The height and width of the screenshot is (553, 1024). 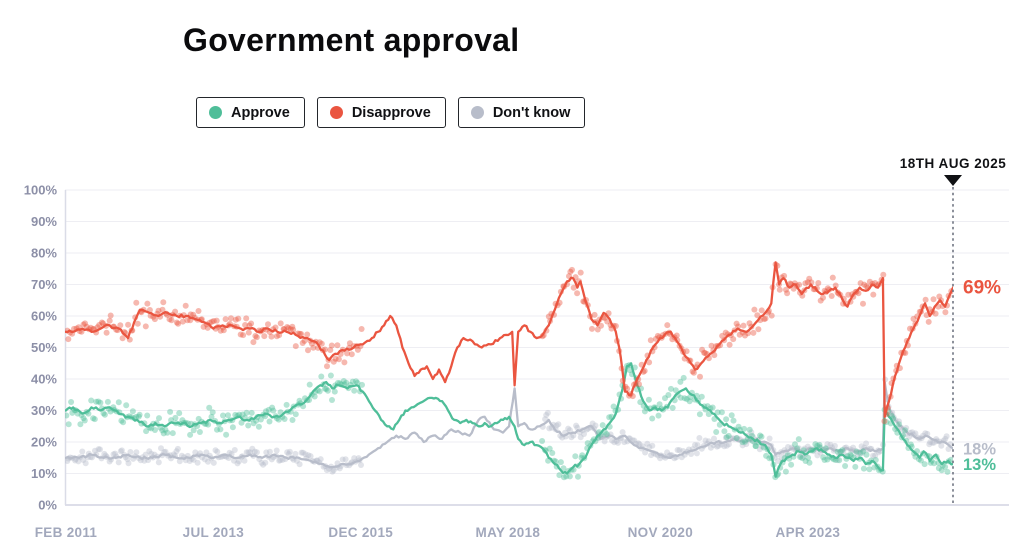 I want to click on legend-item-dont-know: Don't know, so click(x=521, y=112).